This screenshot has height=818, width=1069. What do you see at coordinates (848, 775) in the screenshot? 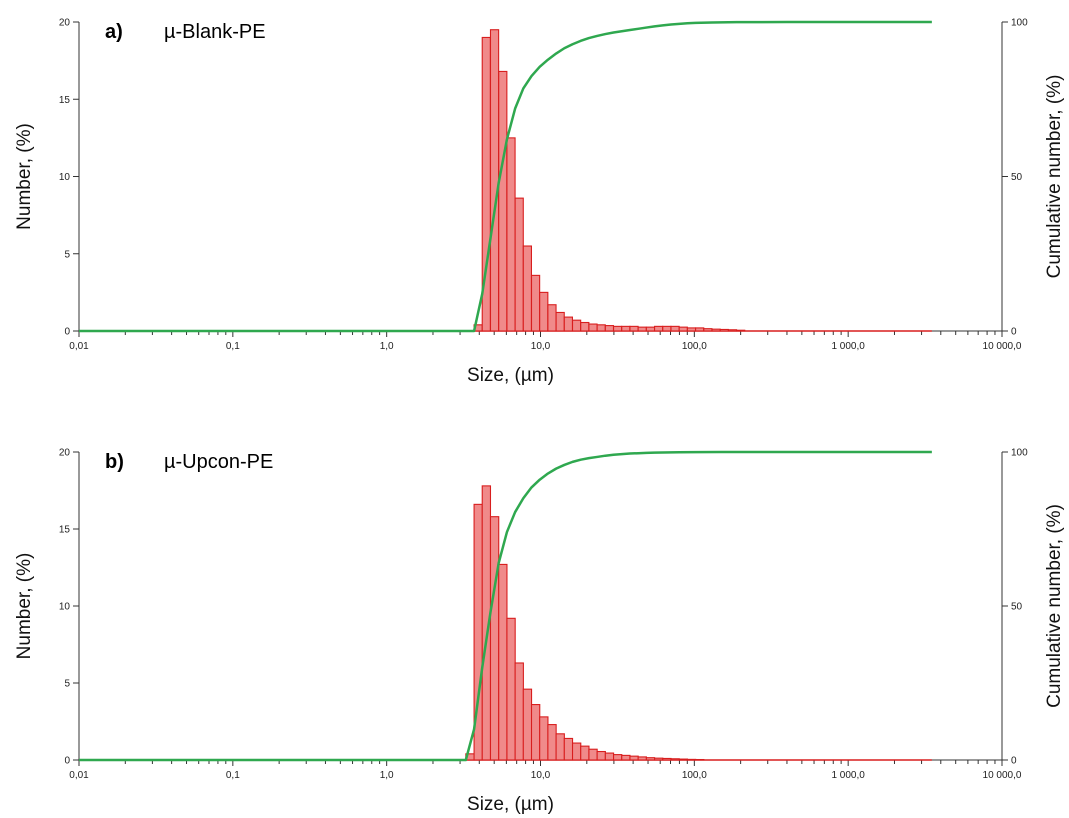
I see `x-tick-label: 1 000,0` at bounding box center [848, 775].